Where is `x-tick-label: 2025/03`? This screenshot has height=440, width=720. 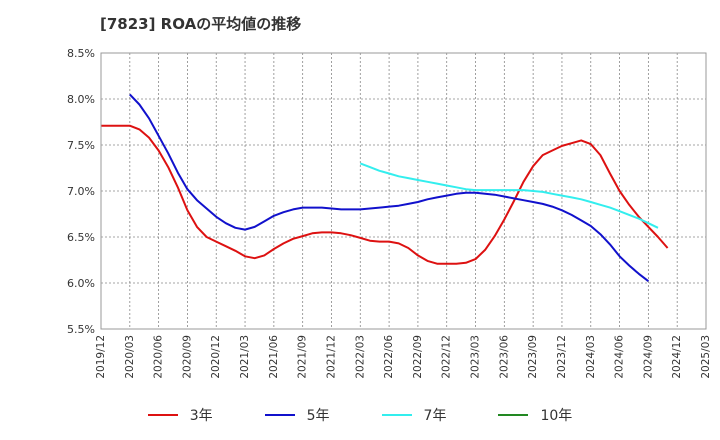
x-tick-label: 2025/03 is located at coordinates (706, 357).